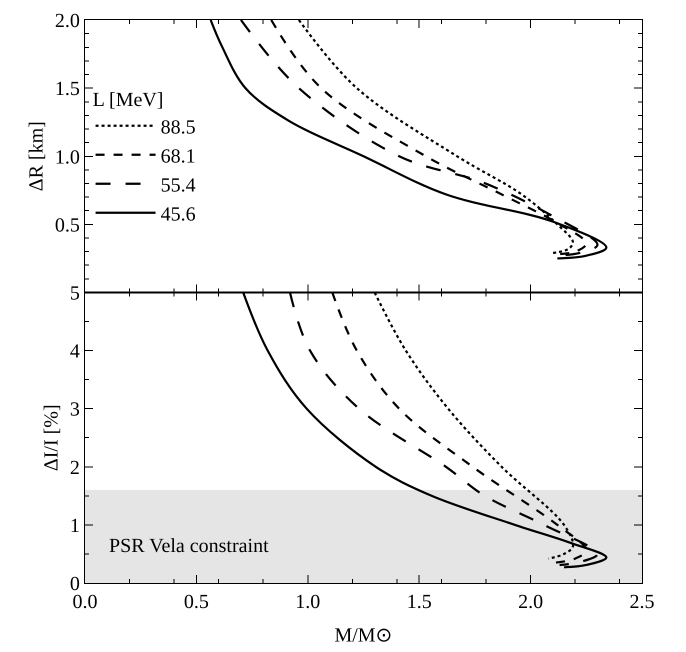 This screenshot has height=652, width=686. I want to click on x-axis-title: M/M⊙, so click(363, 635).